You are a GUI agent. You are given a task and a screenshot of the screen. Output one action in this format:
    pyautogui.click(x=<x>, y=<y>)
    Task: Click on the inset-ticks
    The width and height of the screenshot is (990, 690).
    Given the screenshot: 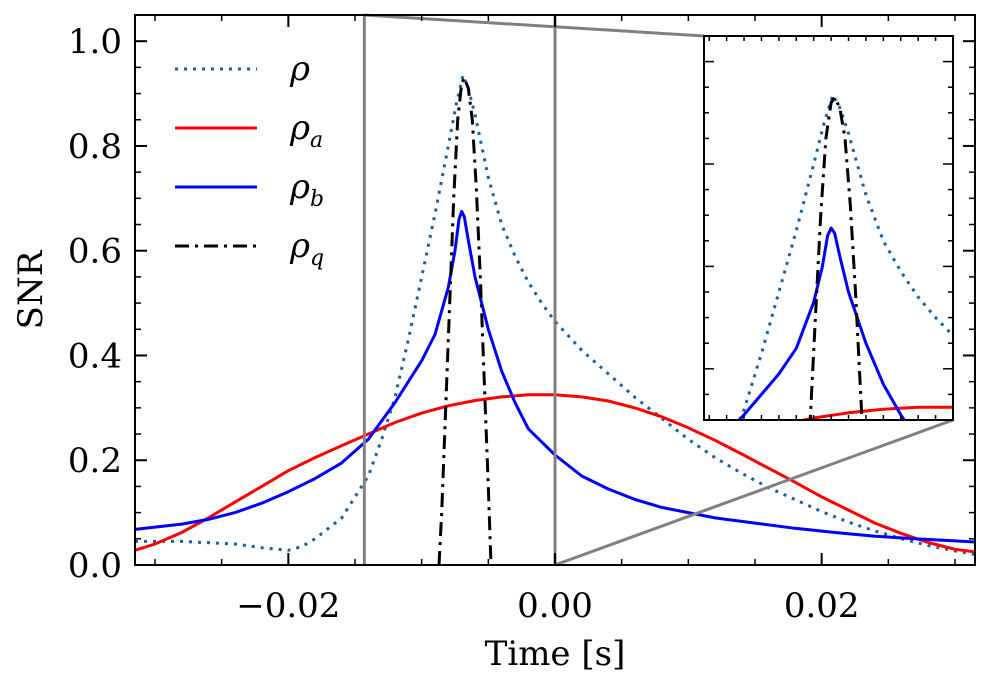 What is the action you would take?
    pyautogui.click(x=829, y=228)
    